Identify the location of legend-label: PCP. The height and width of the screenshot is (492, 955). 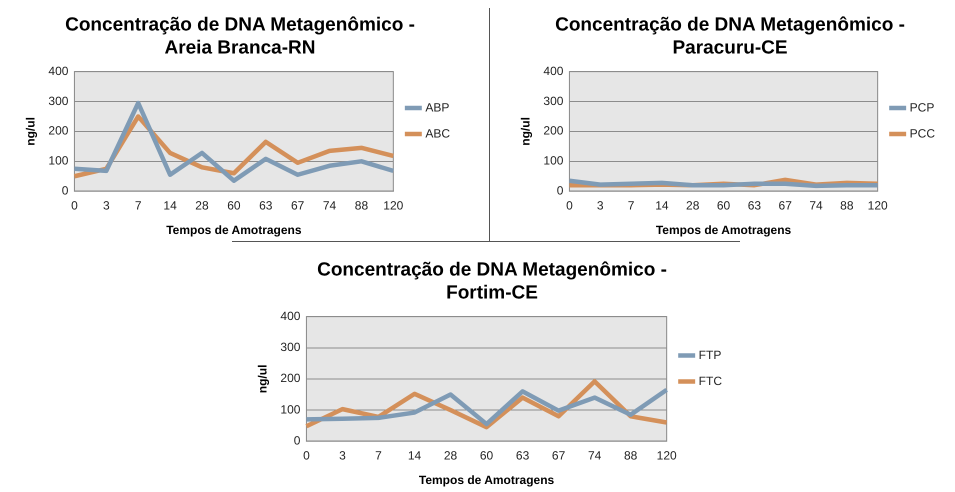
(922, 107).